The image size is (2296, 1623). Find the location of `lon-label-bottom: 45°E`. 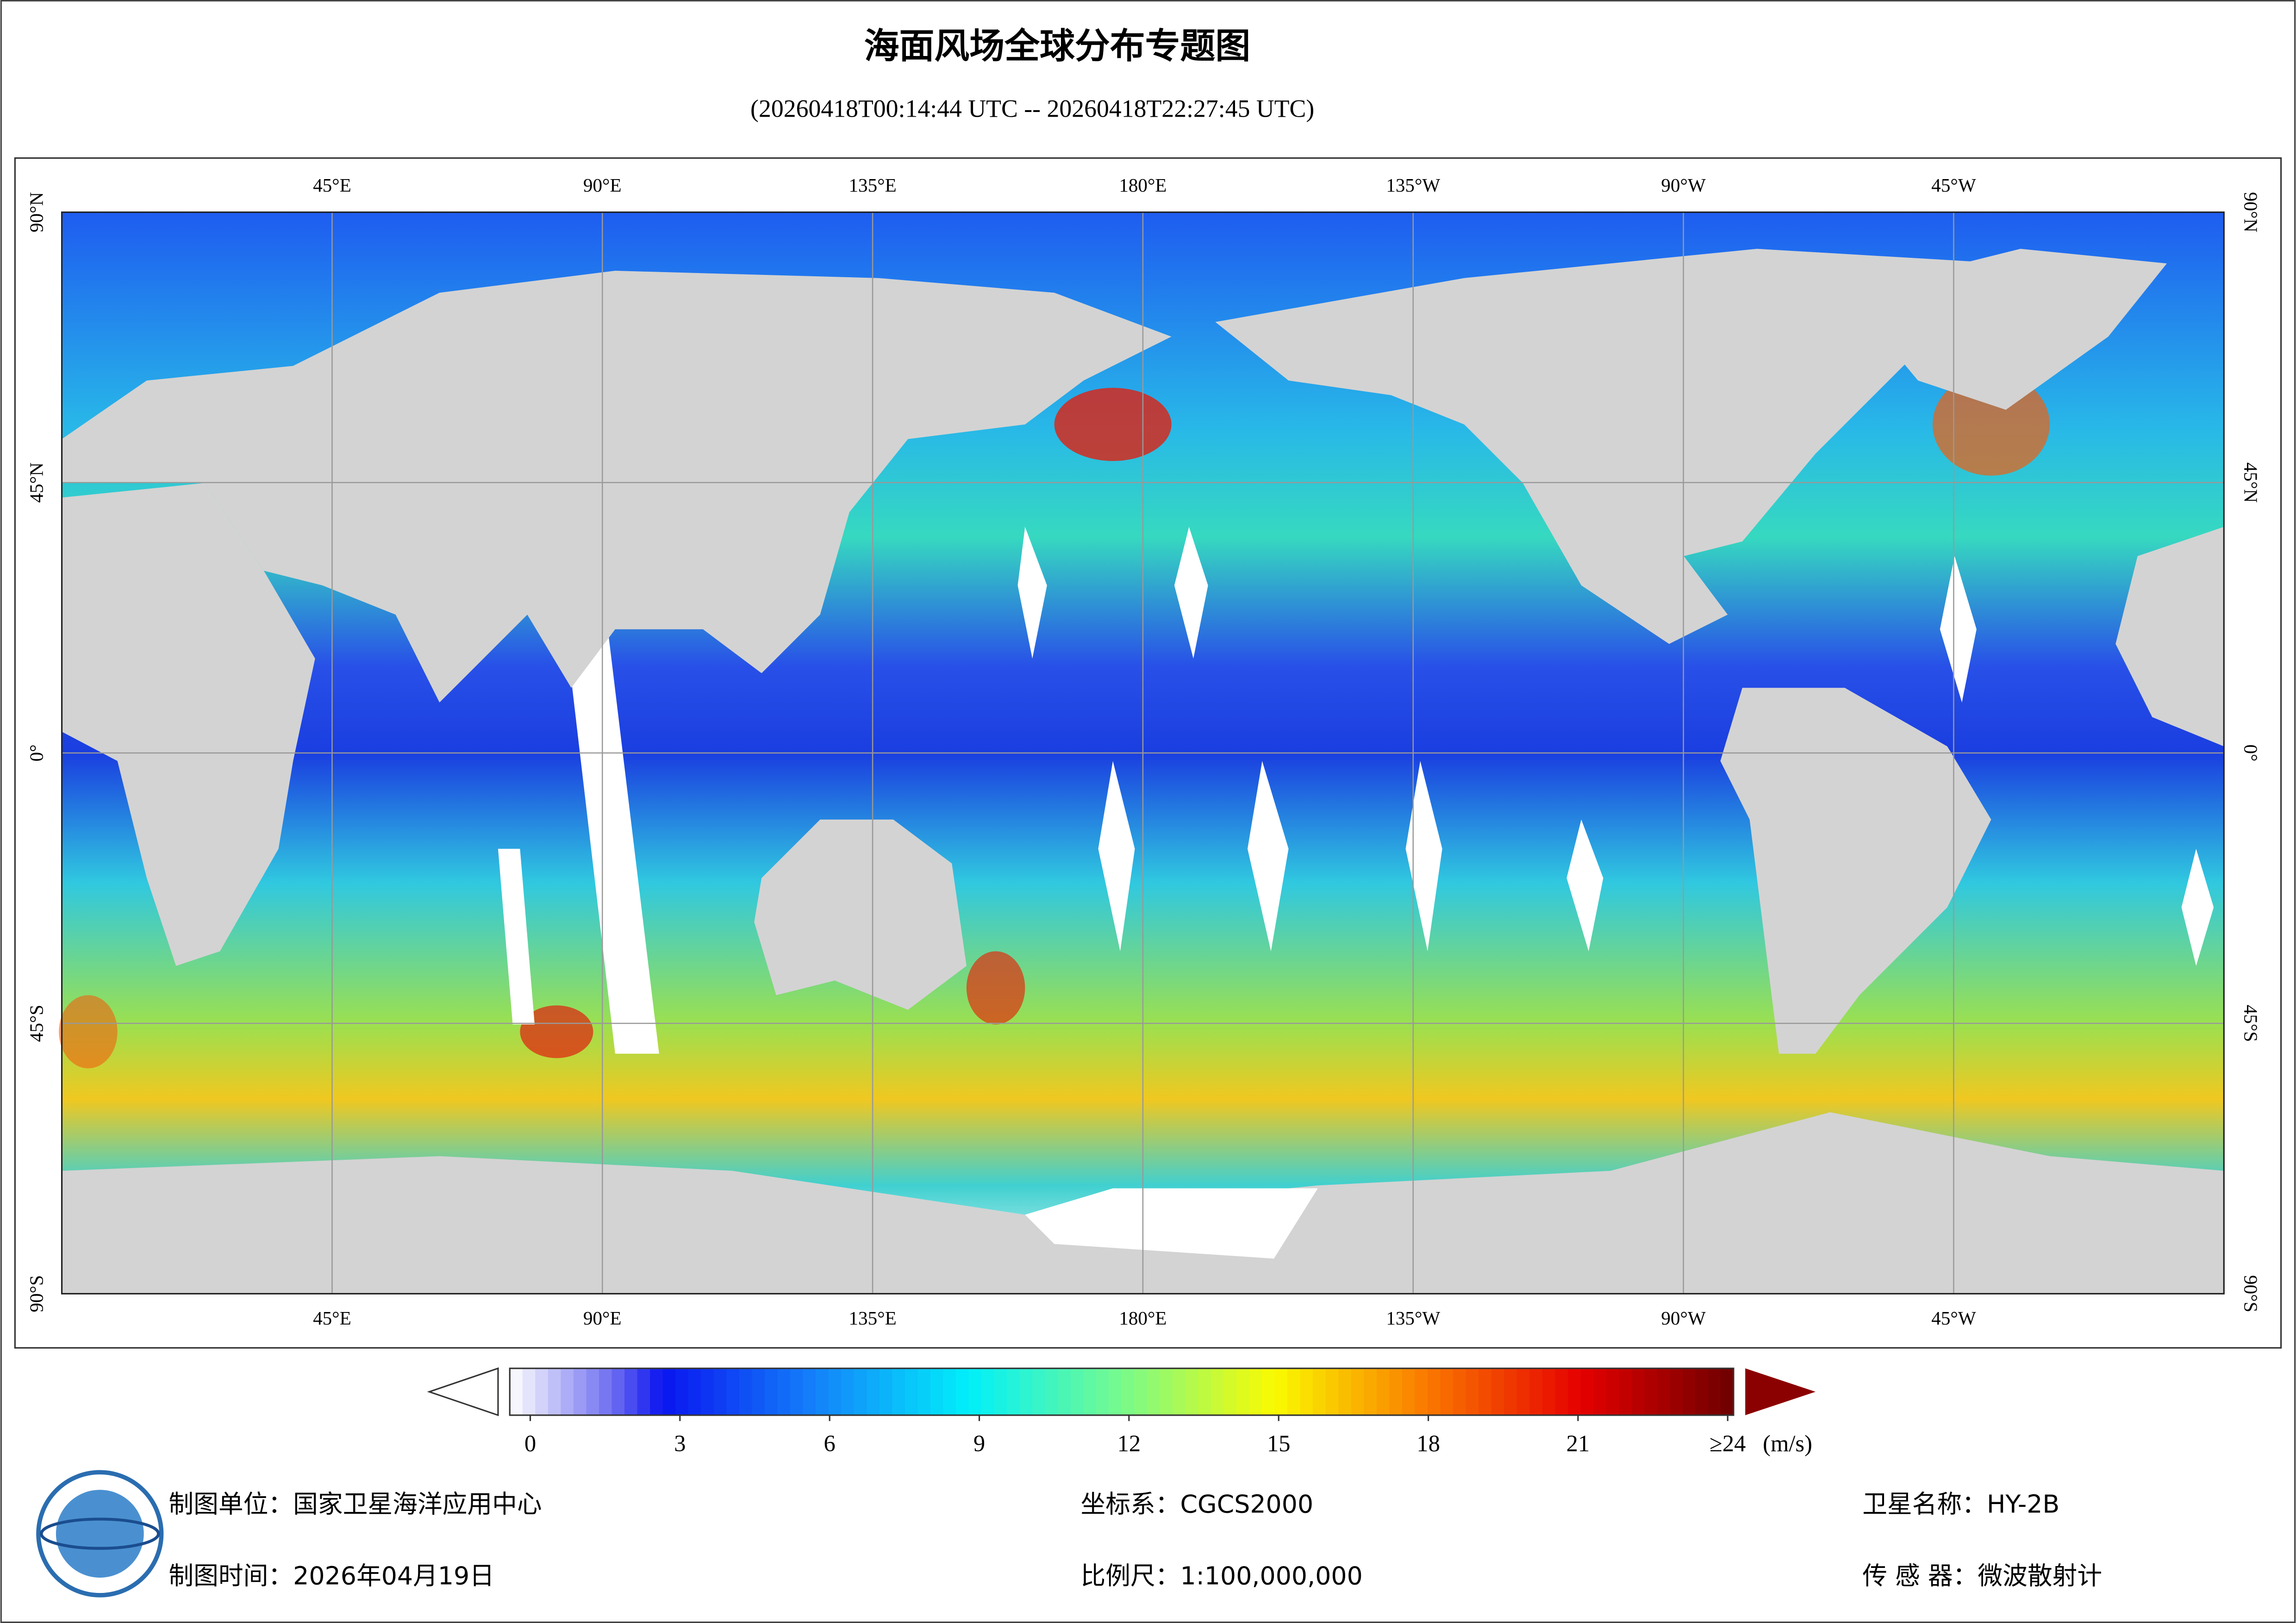

lon-label-bottom: 45°E is located at coordinates (332, 1318).